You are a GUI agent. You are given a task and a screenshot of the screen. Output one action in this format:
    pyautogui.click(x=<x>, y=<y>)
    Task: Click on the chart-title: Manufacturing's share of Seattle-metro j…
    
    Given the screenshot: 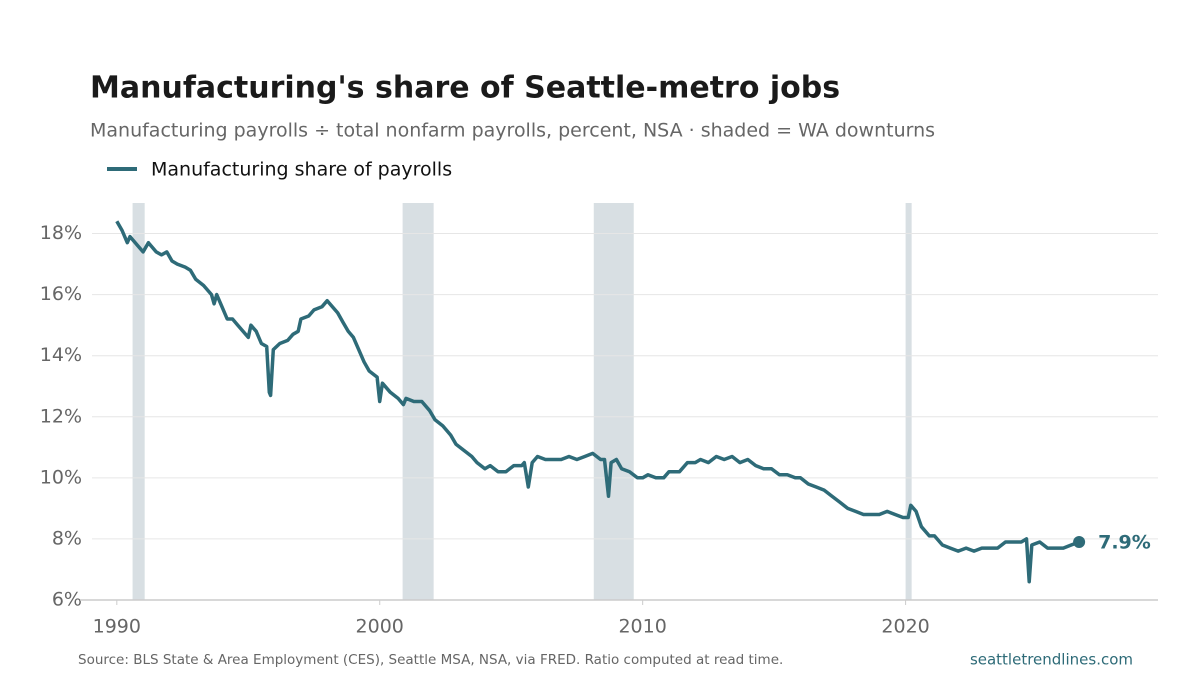 What is the action you would take?
    pyautogui.click(x=465, y=88)
    